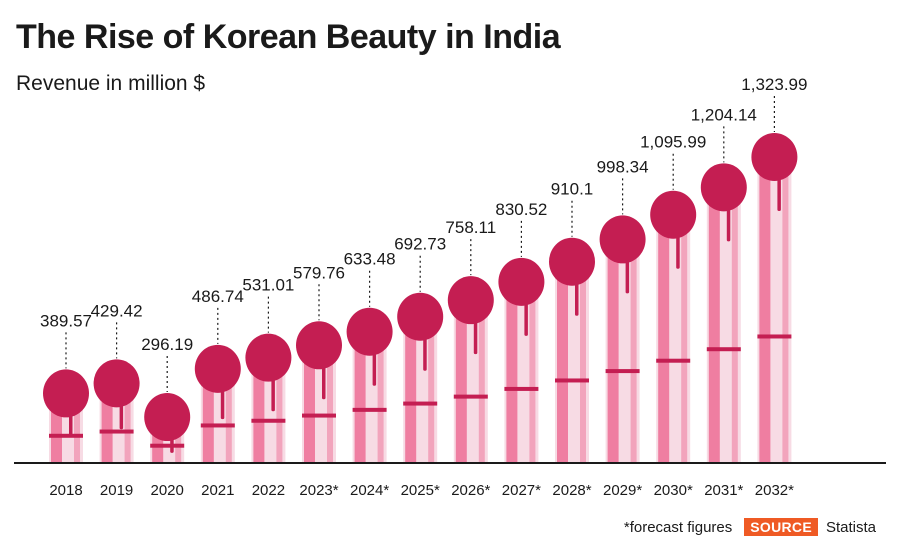 This screenshot has width=900, height=548. What do you see at coordinates (470, 227) in the screenshot?
I see `value-label: 758.11` at bounding box center [470, 227].